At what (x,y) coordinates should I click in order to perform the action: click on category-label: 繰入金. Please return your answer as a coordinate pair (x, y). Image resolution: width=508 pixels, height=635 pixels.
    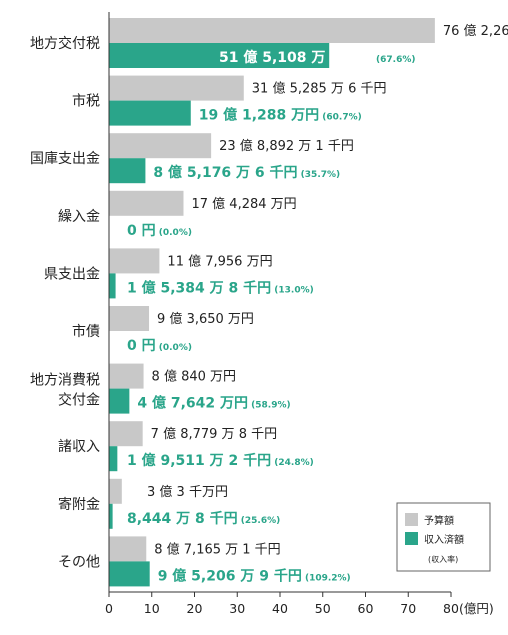
    Looking at the image, I should click on (79, 217).